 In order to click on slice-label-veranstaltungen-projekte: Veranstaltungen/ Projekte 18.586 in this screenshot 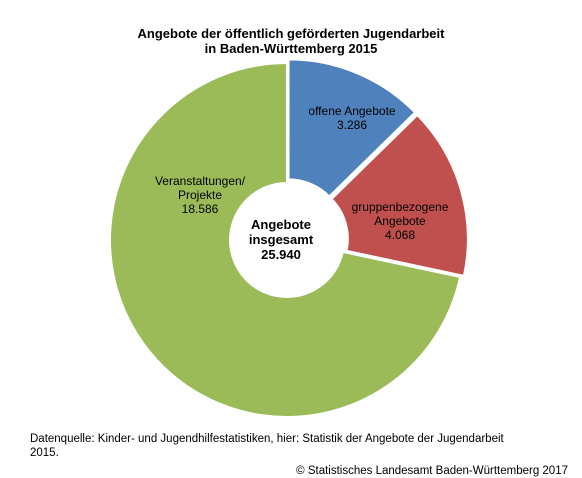, I will do `click(200, 195)`.